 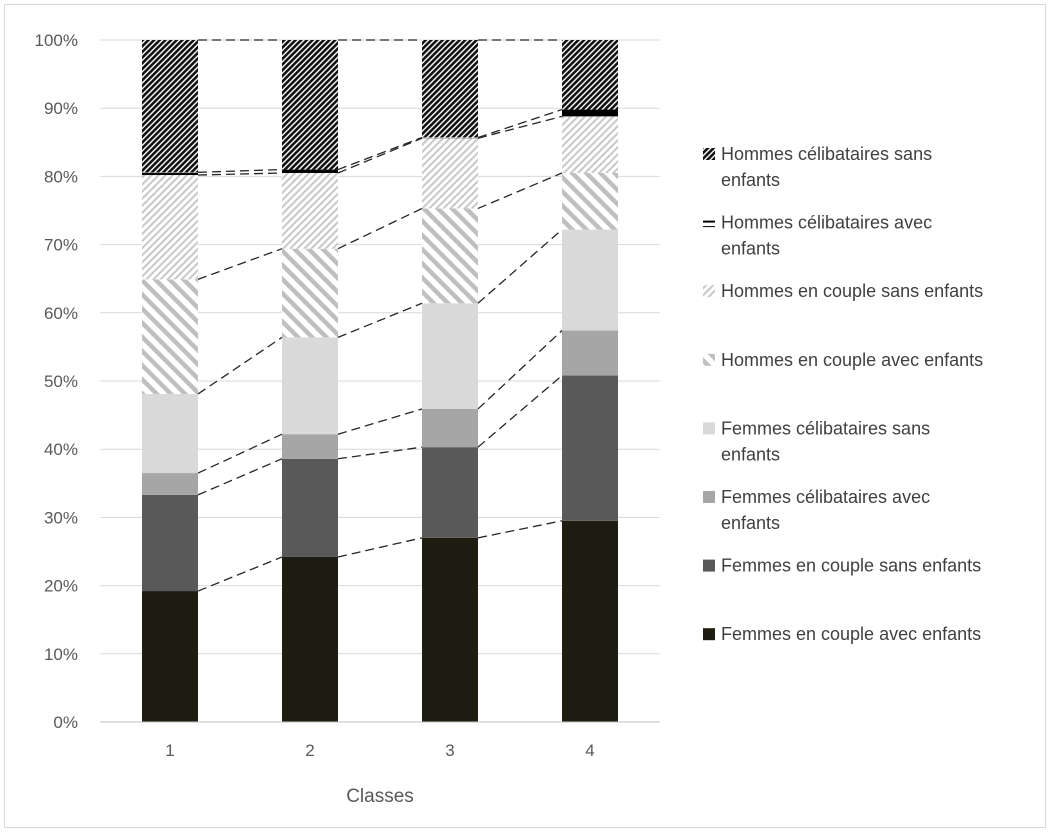 What do you see at coordinates (826, 154) in the screenshot?
I see `legend-label: Hommes célibataires sans` at bounding box center [826, 154].